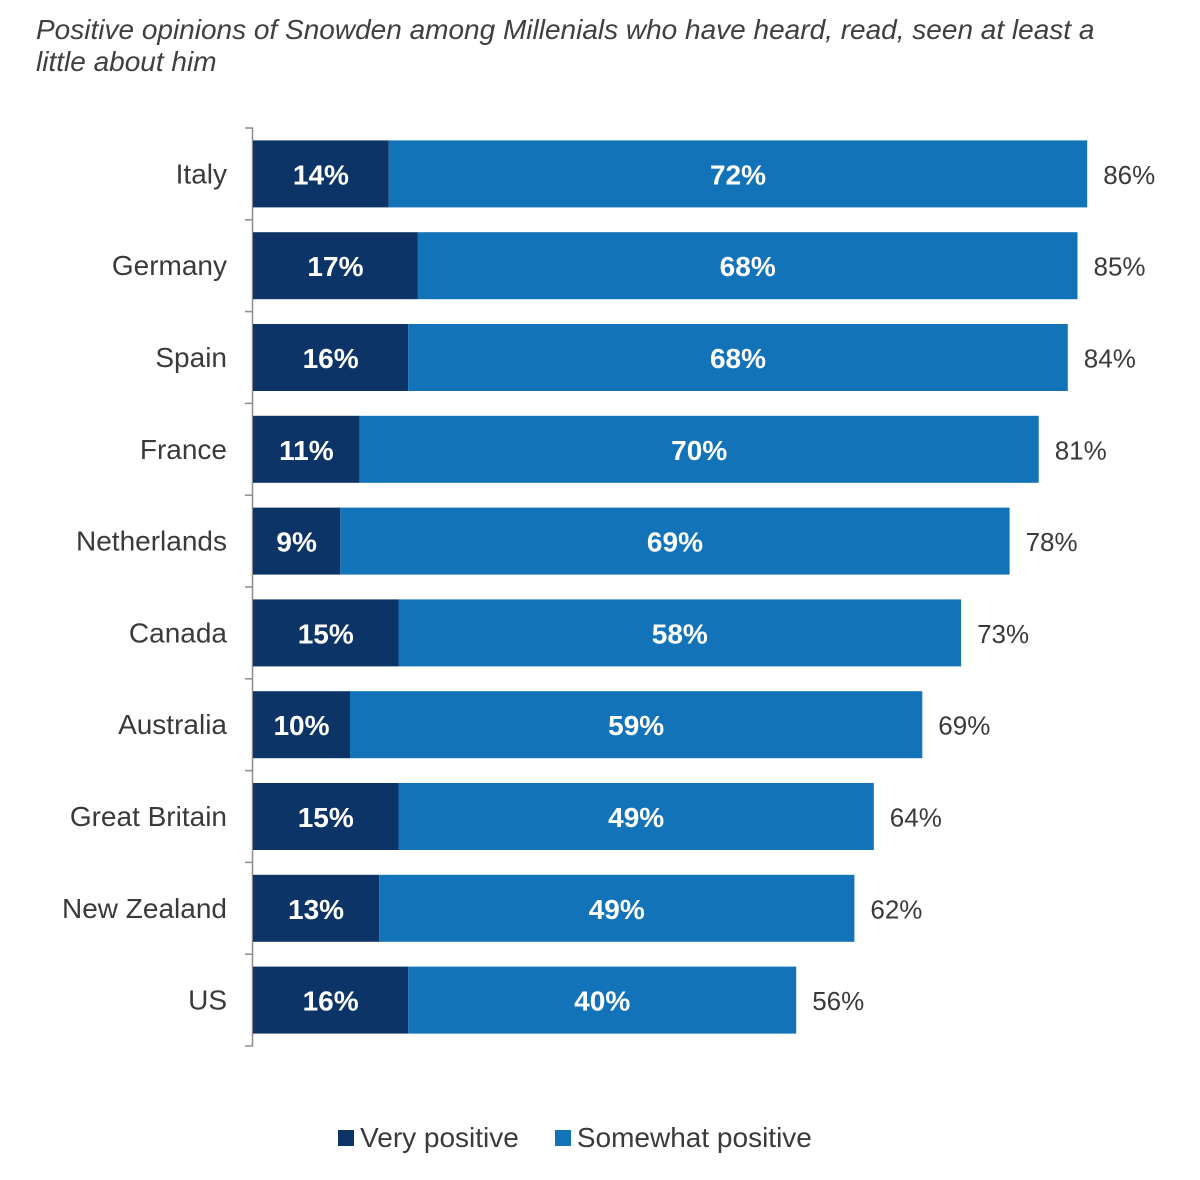 The width and height of the screenshot is (1200, 1180). I want to click on legend-item-very-positive: Very positive, so click(428, 1138).